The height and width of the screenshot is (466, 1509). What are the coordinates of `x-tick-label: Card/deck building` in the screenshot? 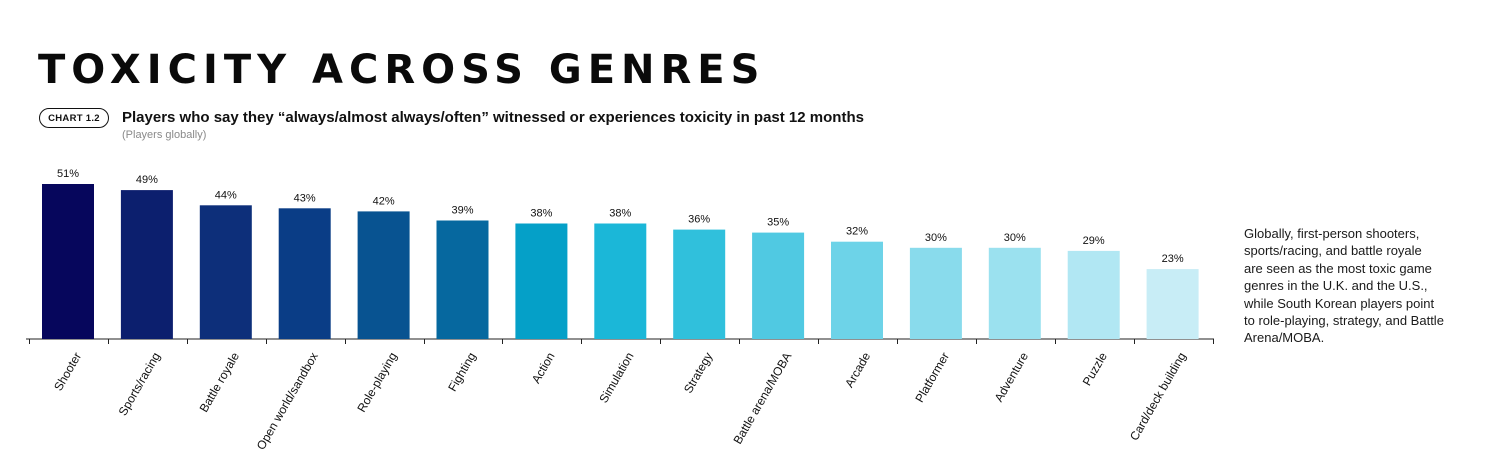 It's located at (1158, 396).